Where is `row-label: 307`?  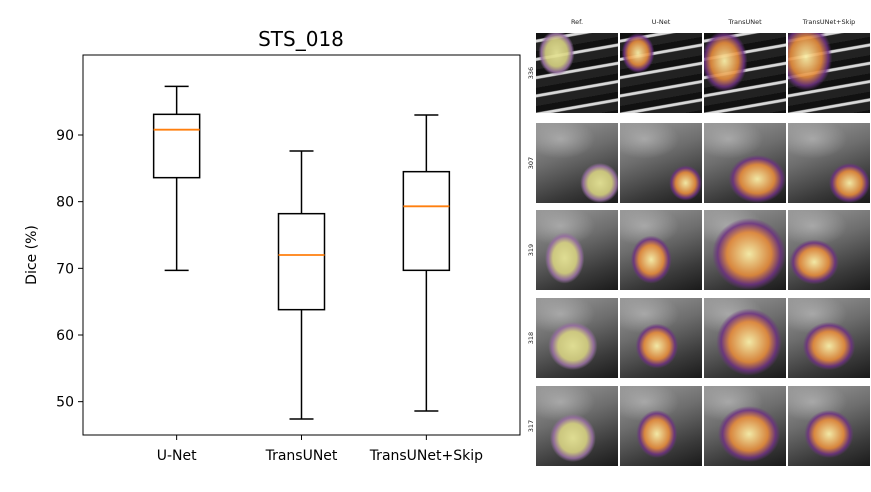 row-label: 307 is located at coordinates (531, 163).